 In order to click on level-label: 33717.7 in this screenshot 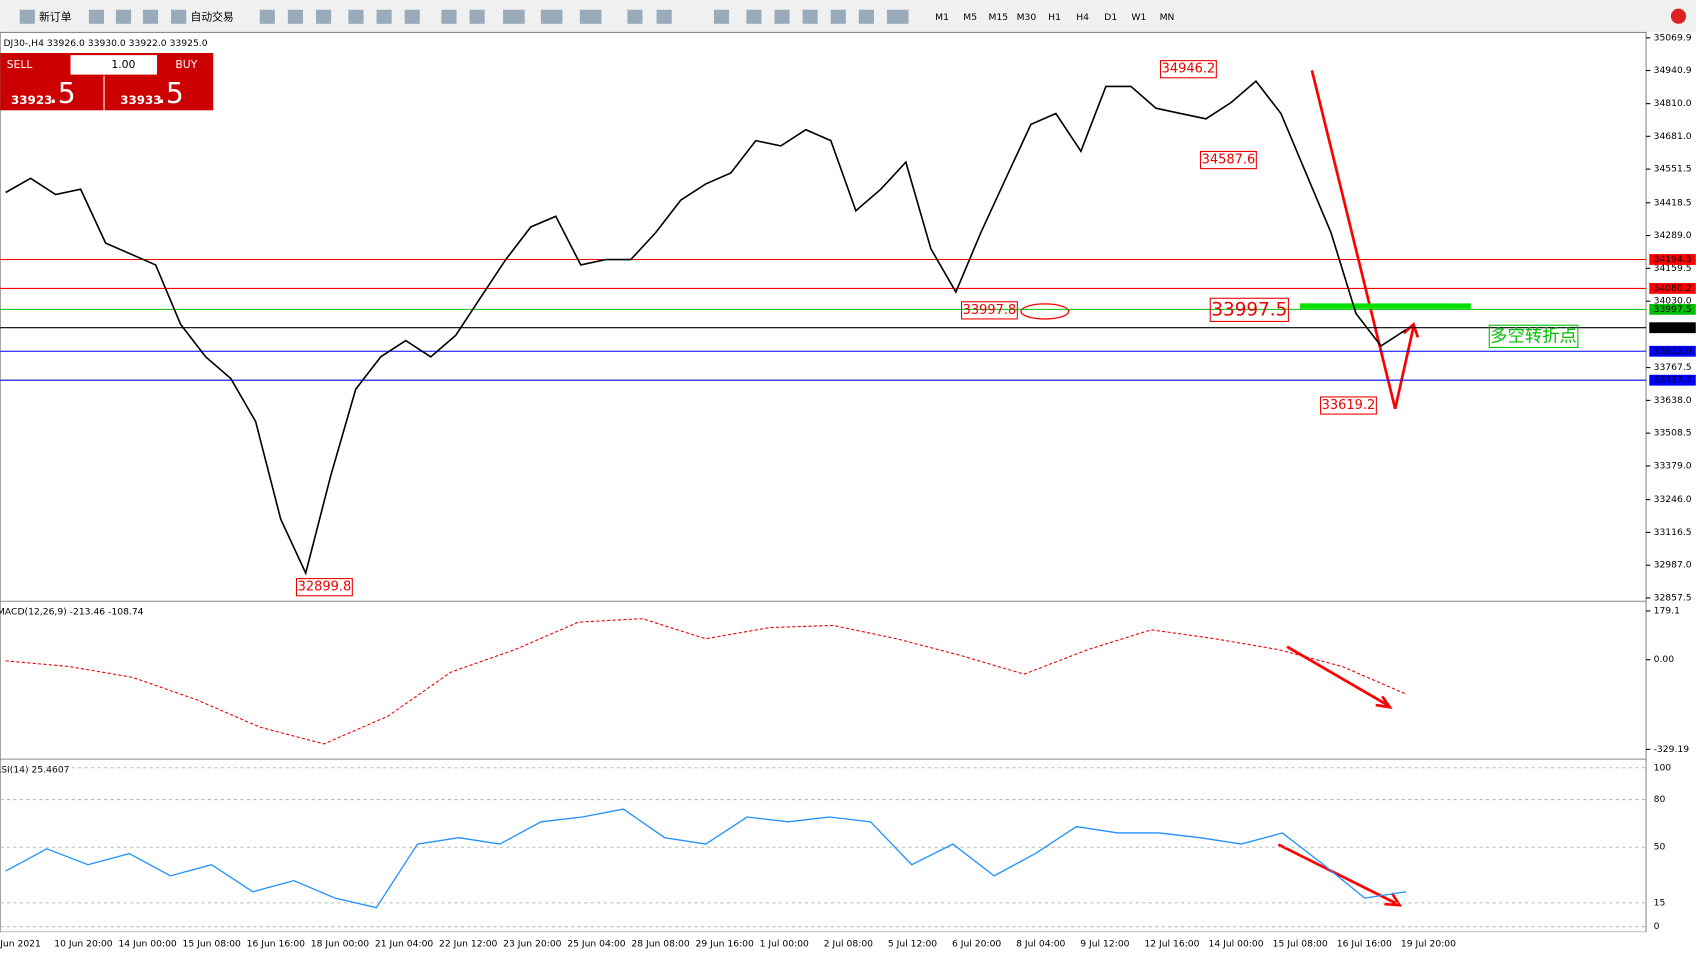, I will do `click(1673, 380)`.